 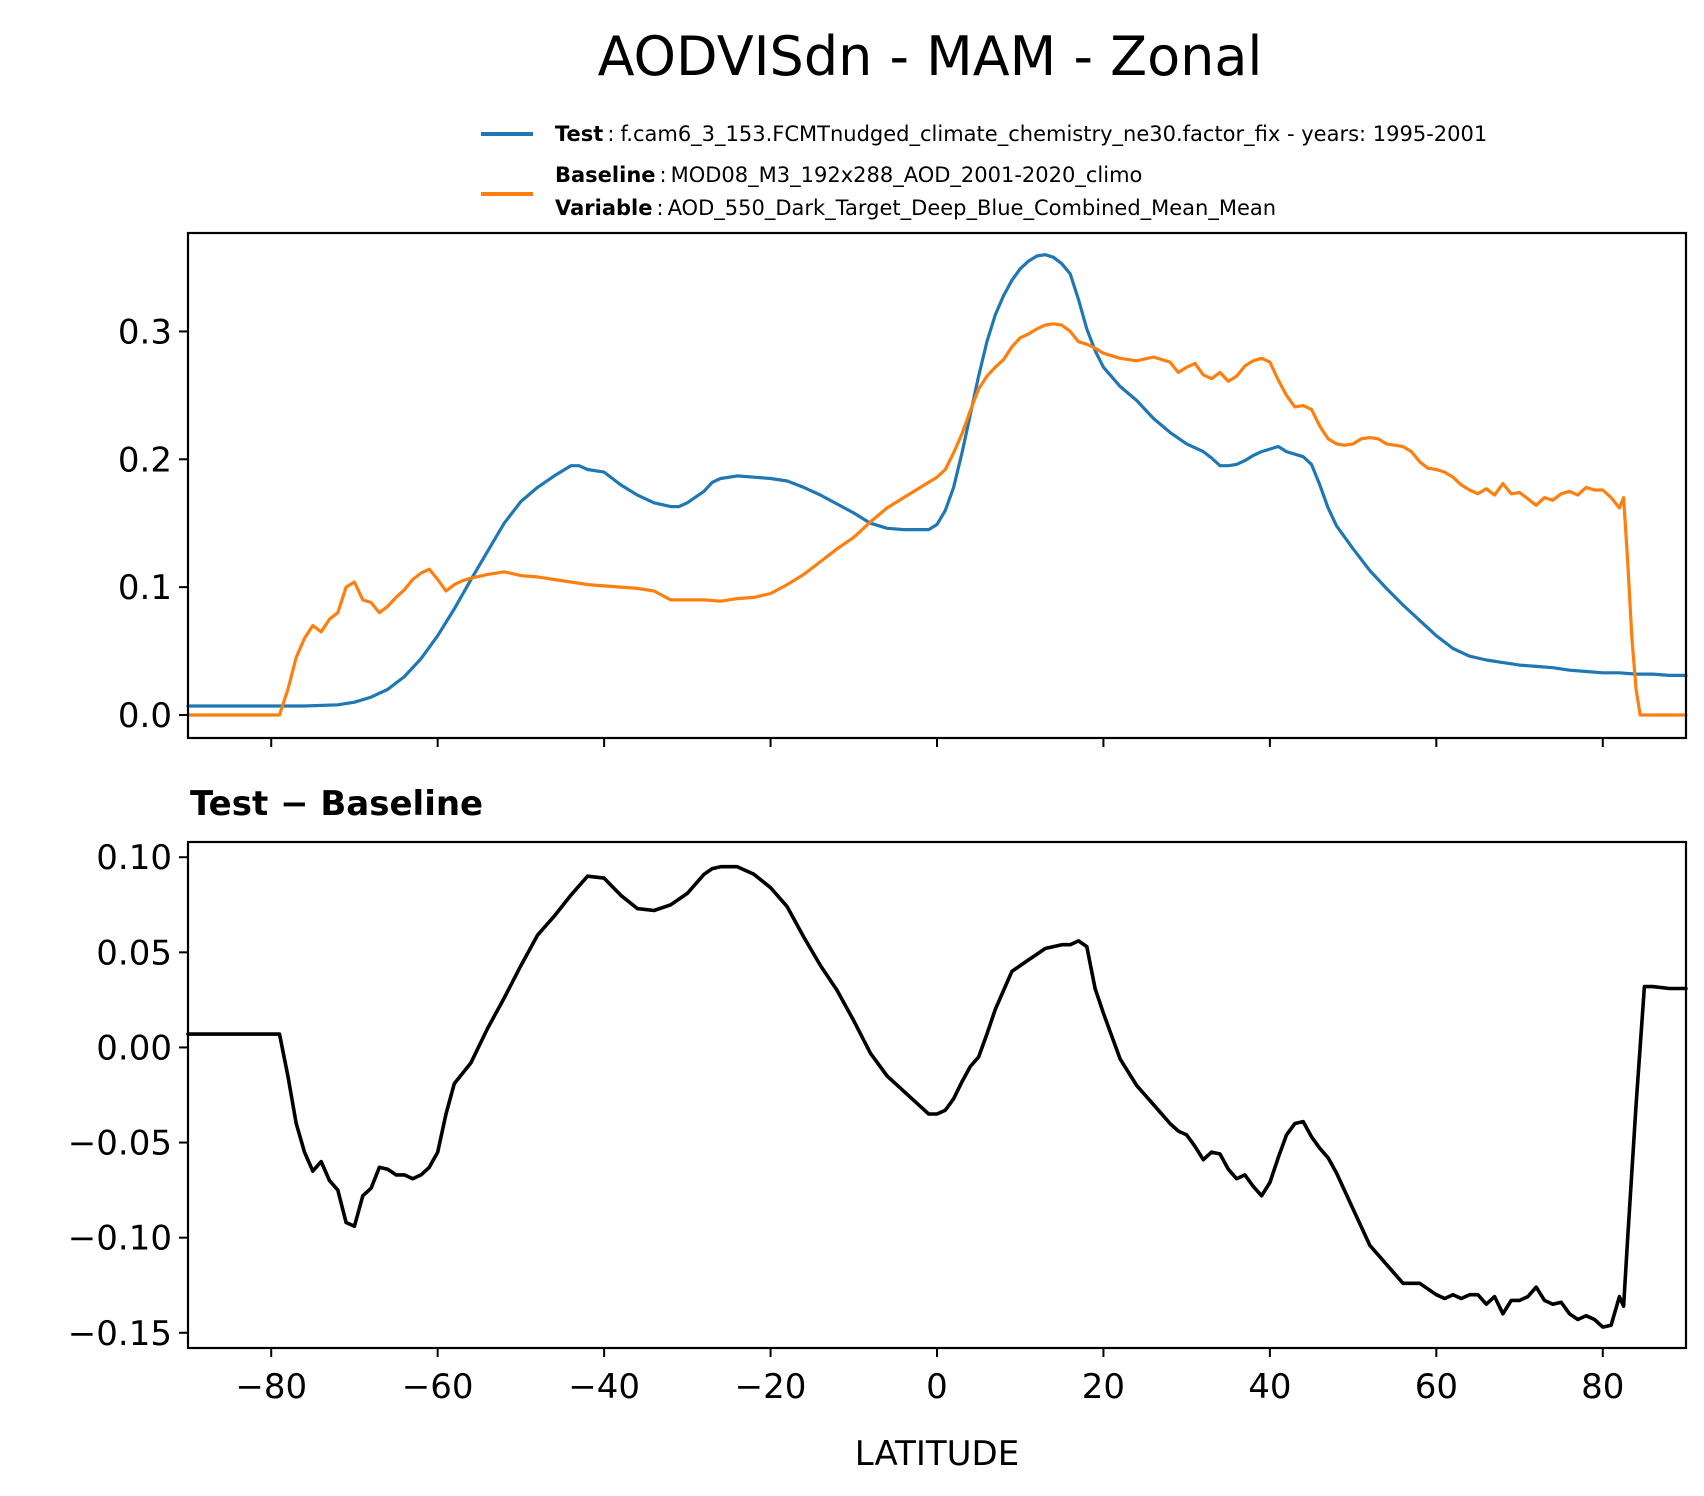 What do you see at coordinates (930, 56) in the screenshot?
I see `figure-title: AODVISdn - MAM - Zonal` at bounding box center [930, 56].